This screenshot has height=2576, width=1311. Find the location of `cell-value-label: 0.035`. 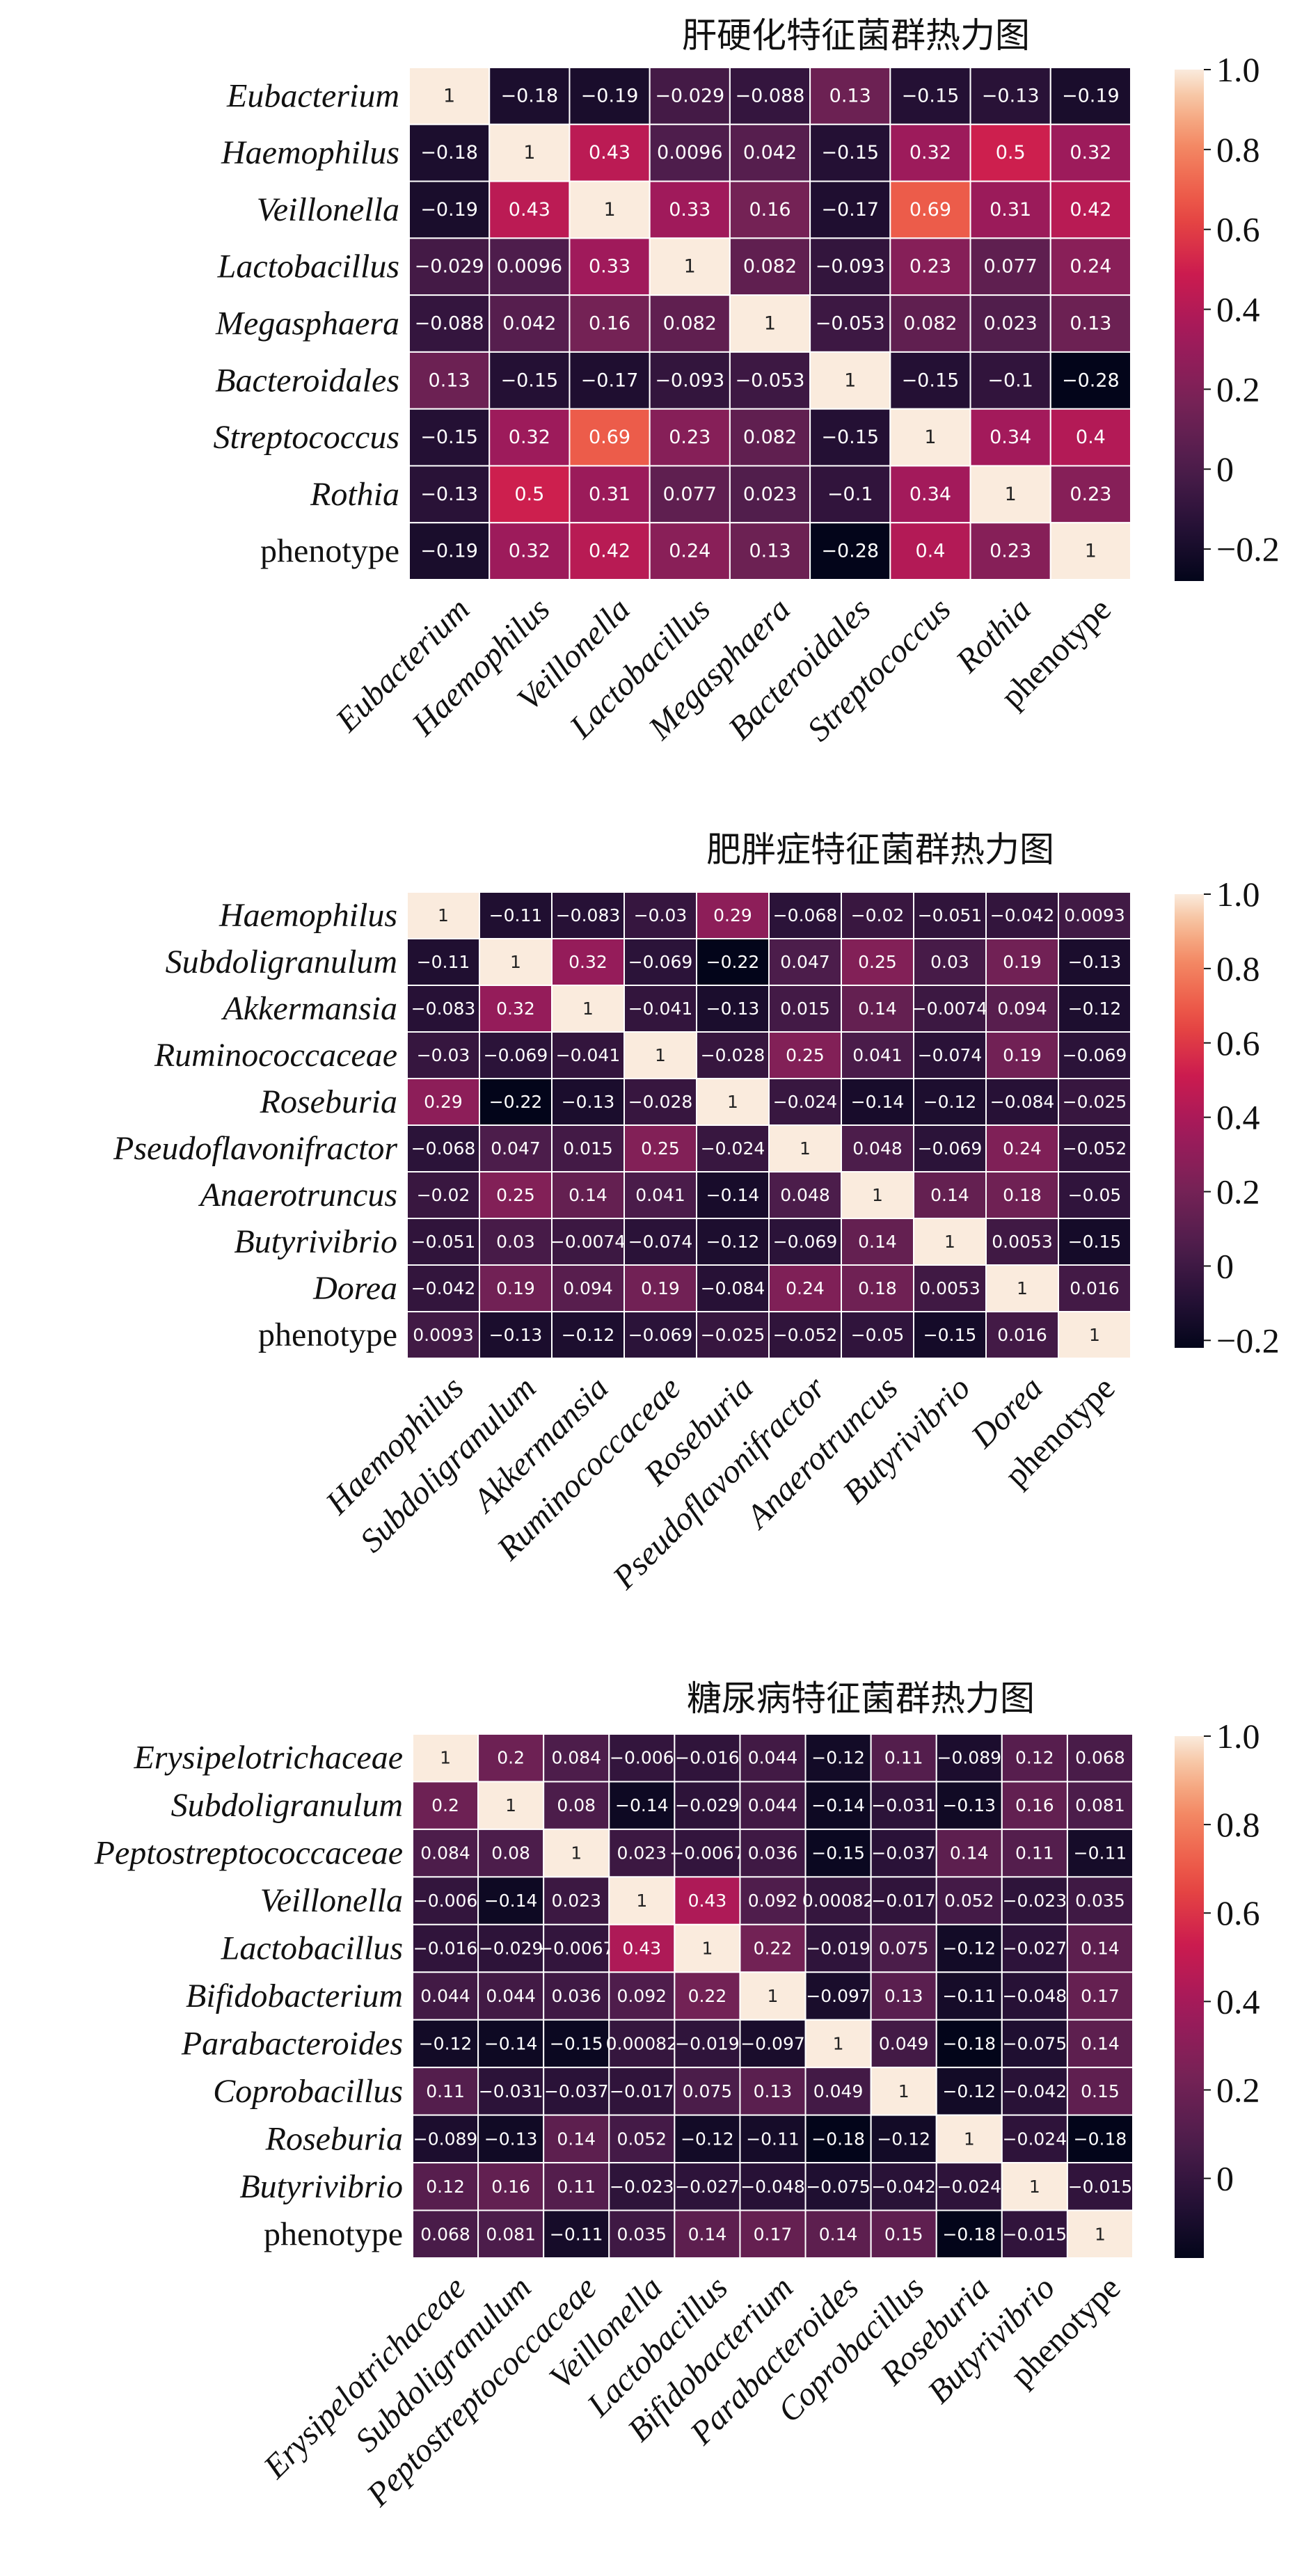

cell-value-label: 0.035 is located at coordinates (642, 2234).